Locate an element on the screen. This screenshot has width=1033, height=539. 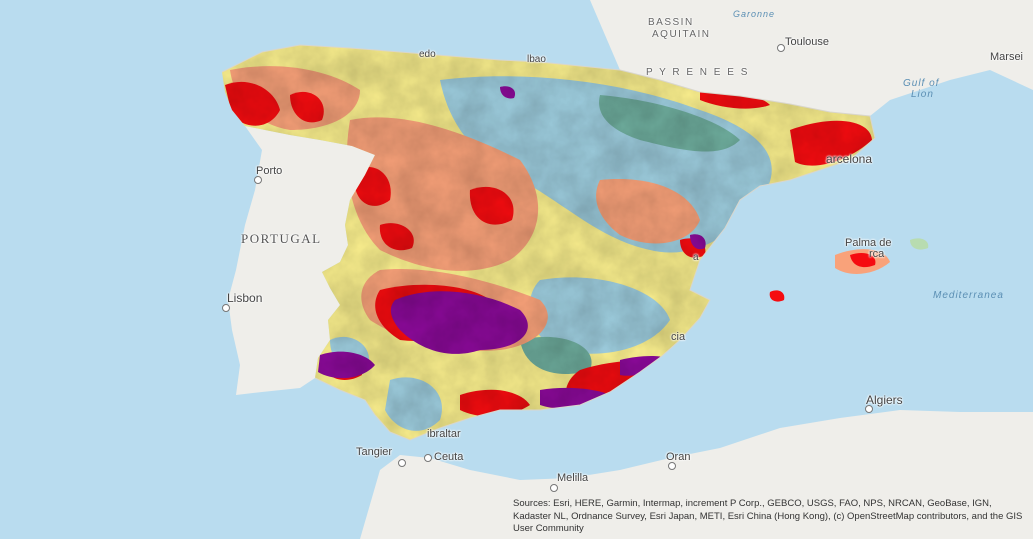
menorca-heatmap is located at coordinates (919, 244).